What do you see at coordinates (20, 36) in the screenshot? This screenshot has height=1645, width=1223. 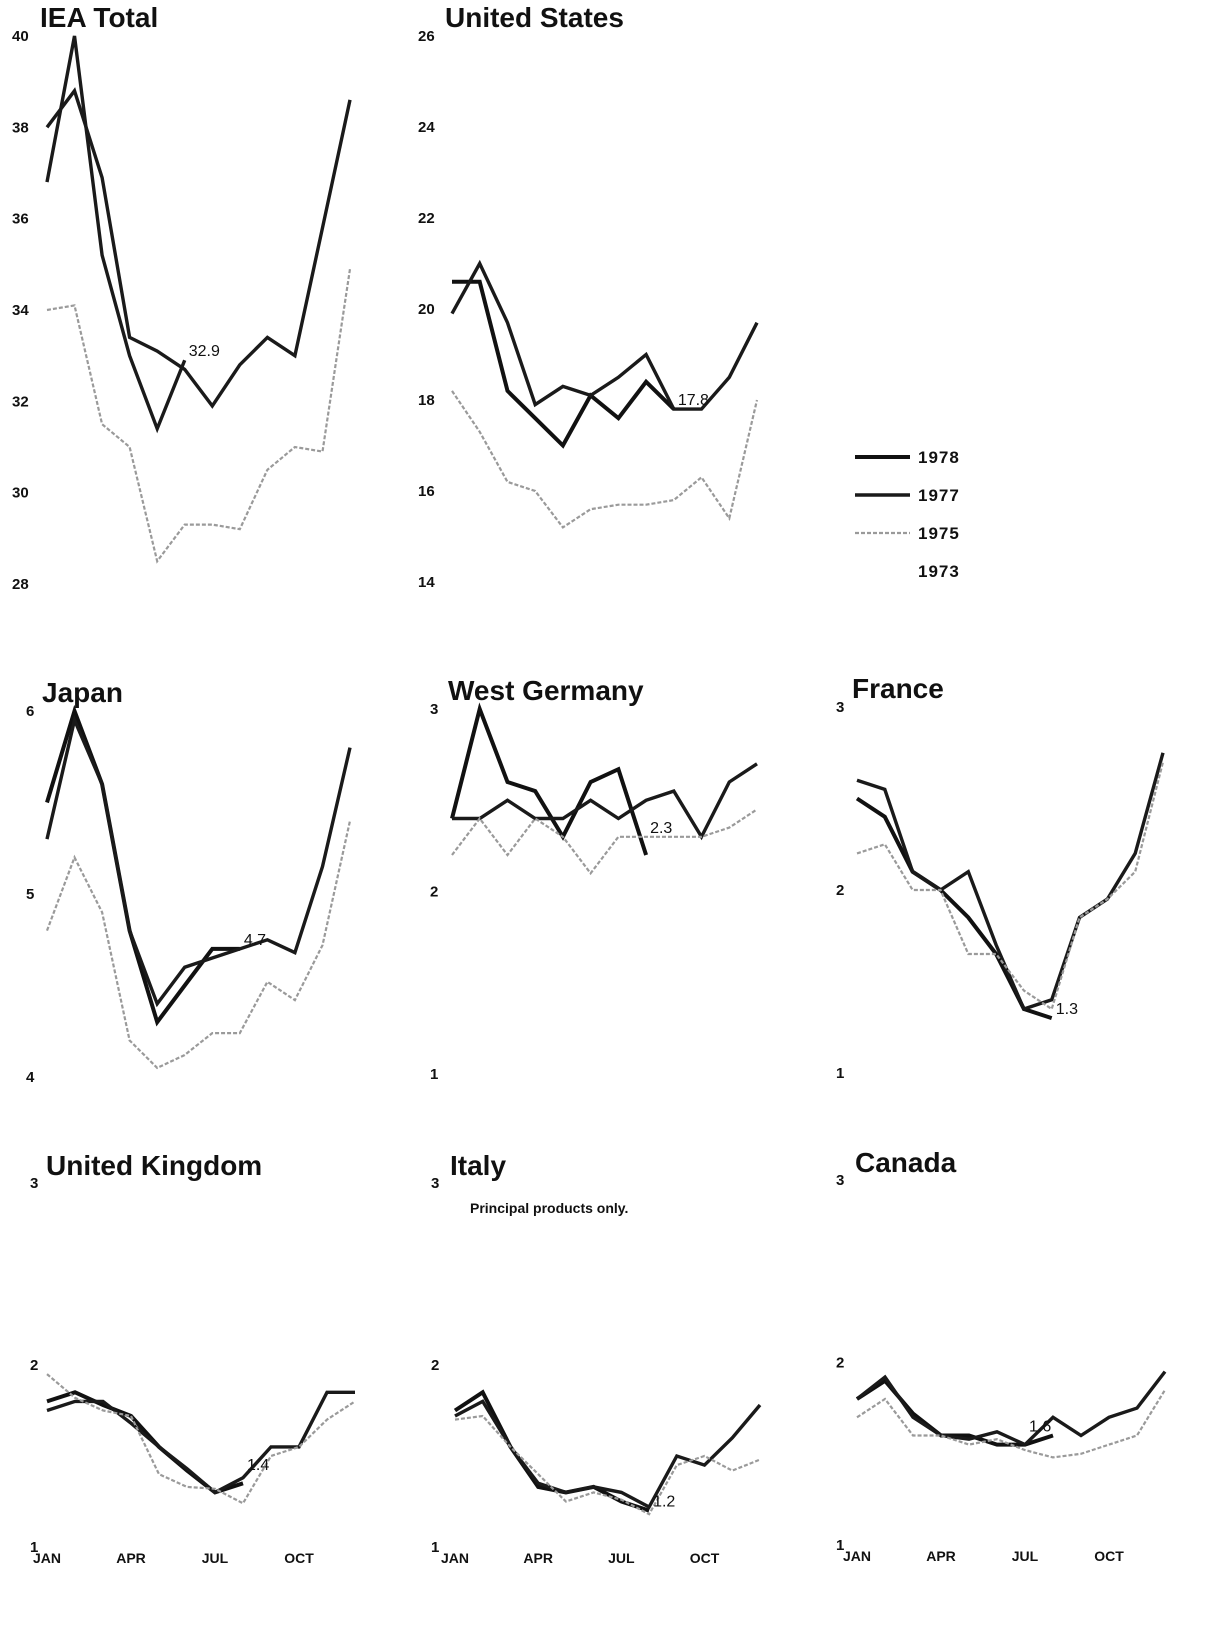 I see `y-tick-label: 40` at bounding box center [20, 36].